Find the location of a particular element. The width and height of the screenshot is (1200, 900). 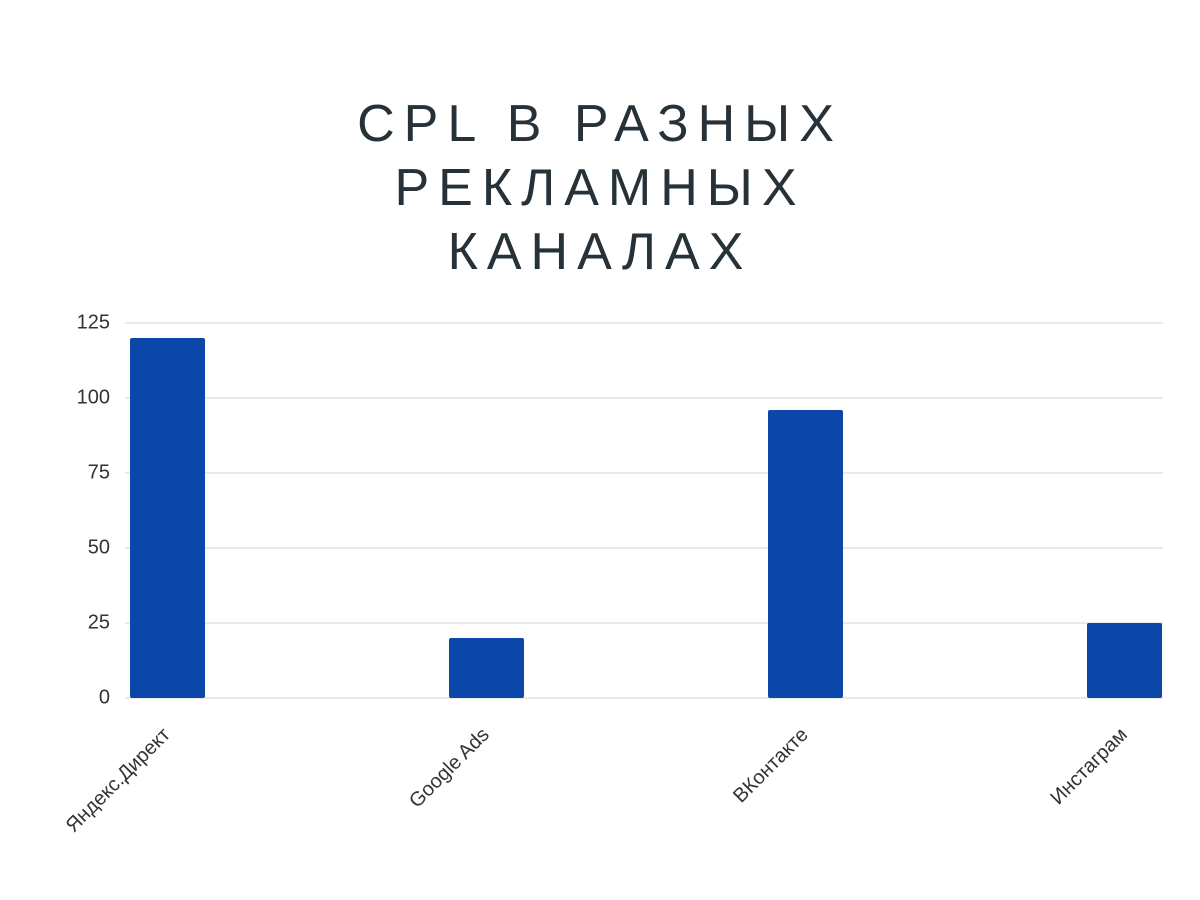

y-tick-label: 50 is located at coordinates (99, 547).